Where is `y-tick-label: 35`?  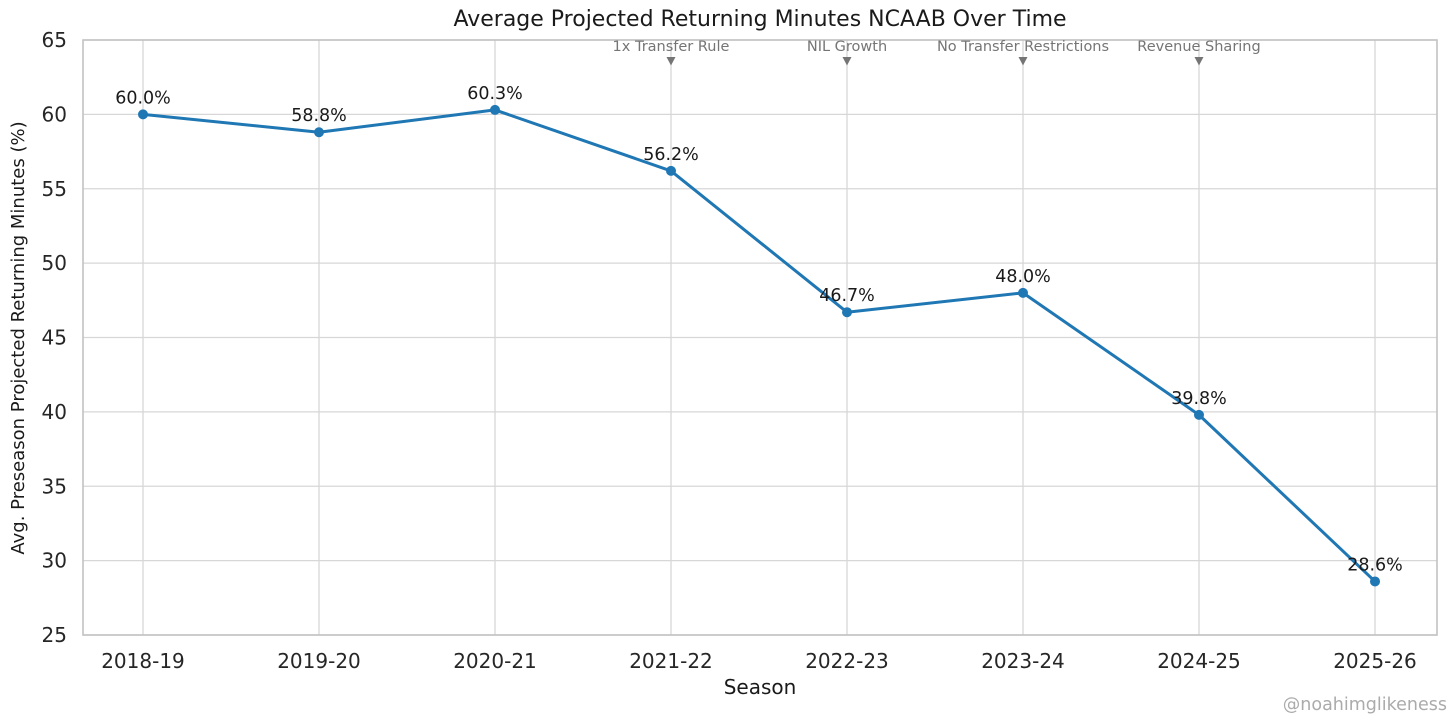 y-tick-label: 35 is located at coordinates (54, 486).